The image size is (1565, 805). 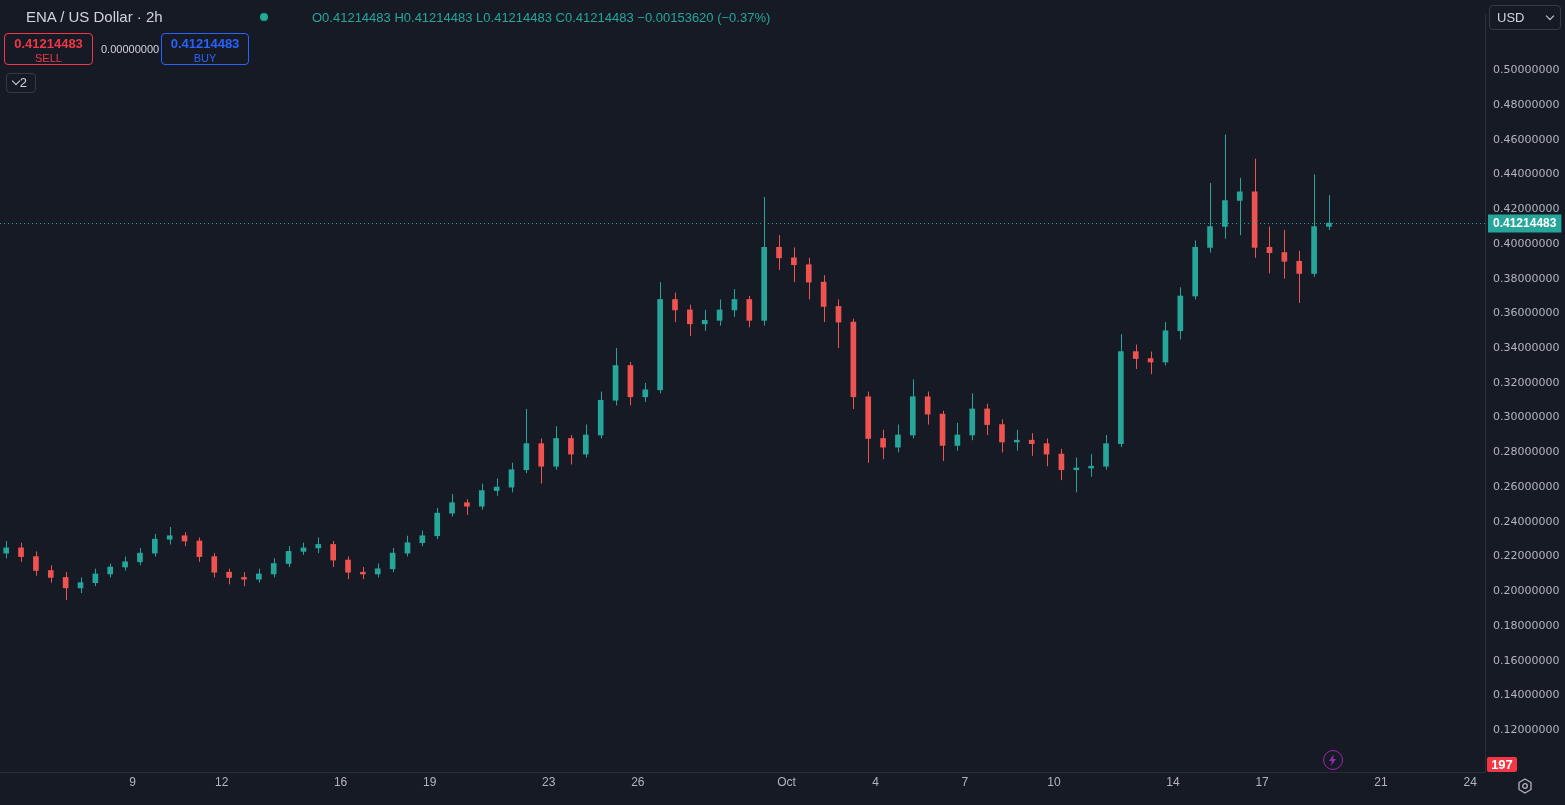 I want to click on y-tick-label: 0.20000000, so click(x=1526, y=591).